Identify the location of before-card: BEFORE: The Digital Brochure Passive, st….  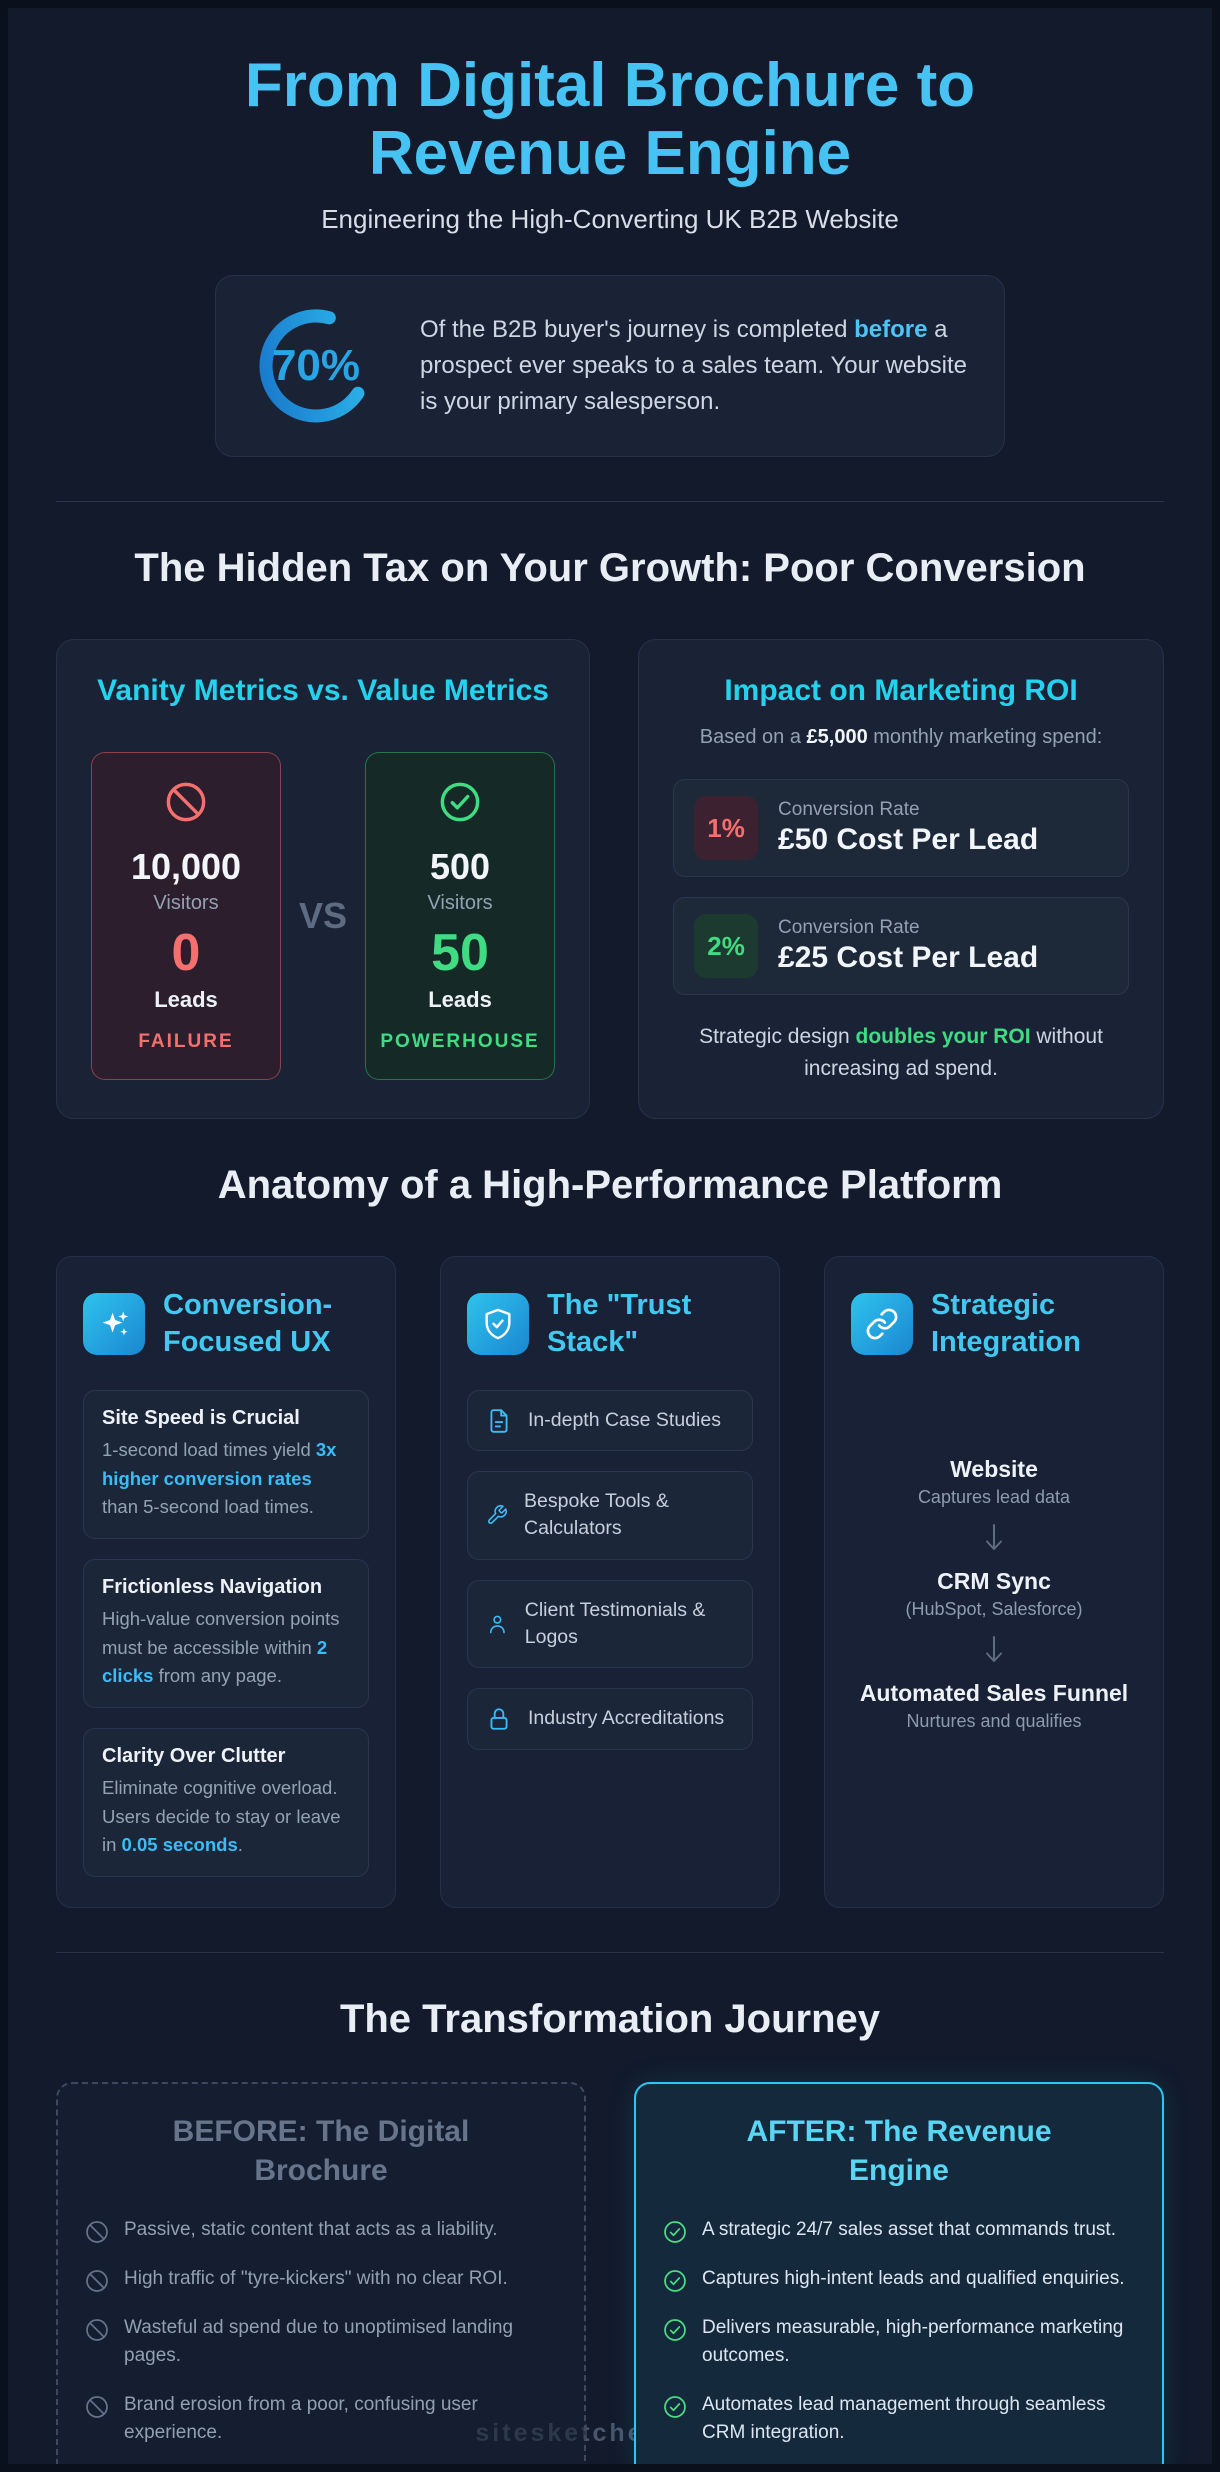
(321, 2272).